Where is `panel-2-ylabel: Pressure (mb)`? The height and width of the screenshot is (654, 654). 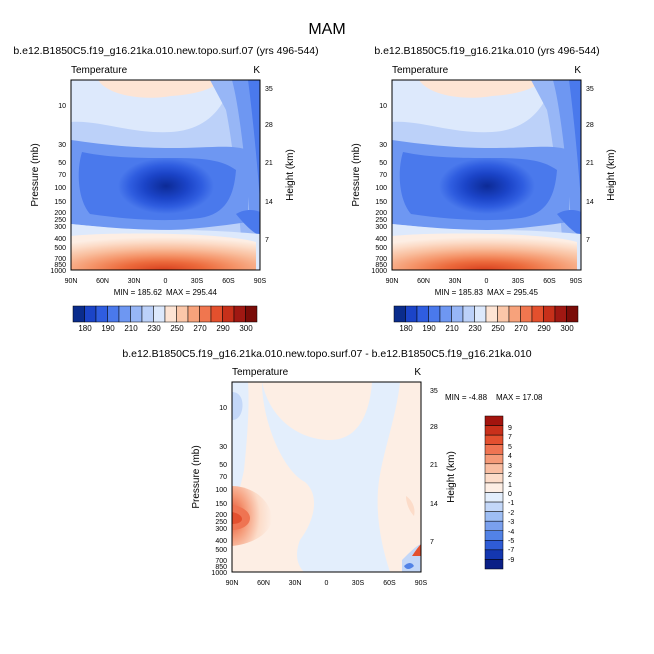
panel-2-ylabel: Pressure (mb) is located at coordinates (356, 174).